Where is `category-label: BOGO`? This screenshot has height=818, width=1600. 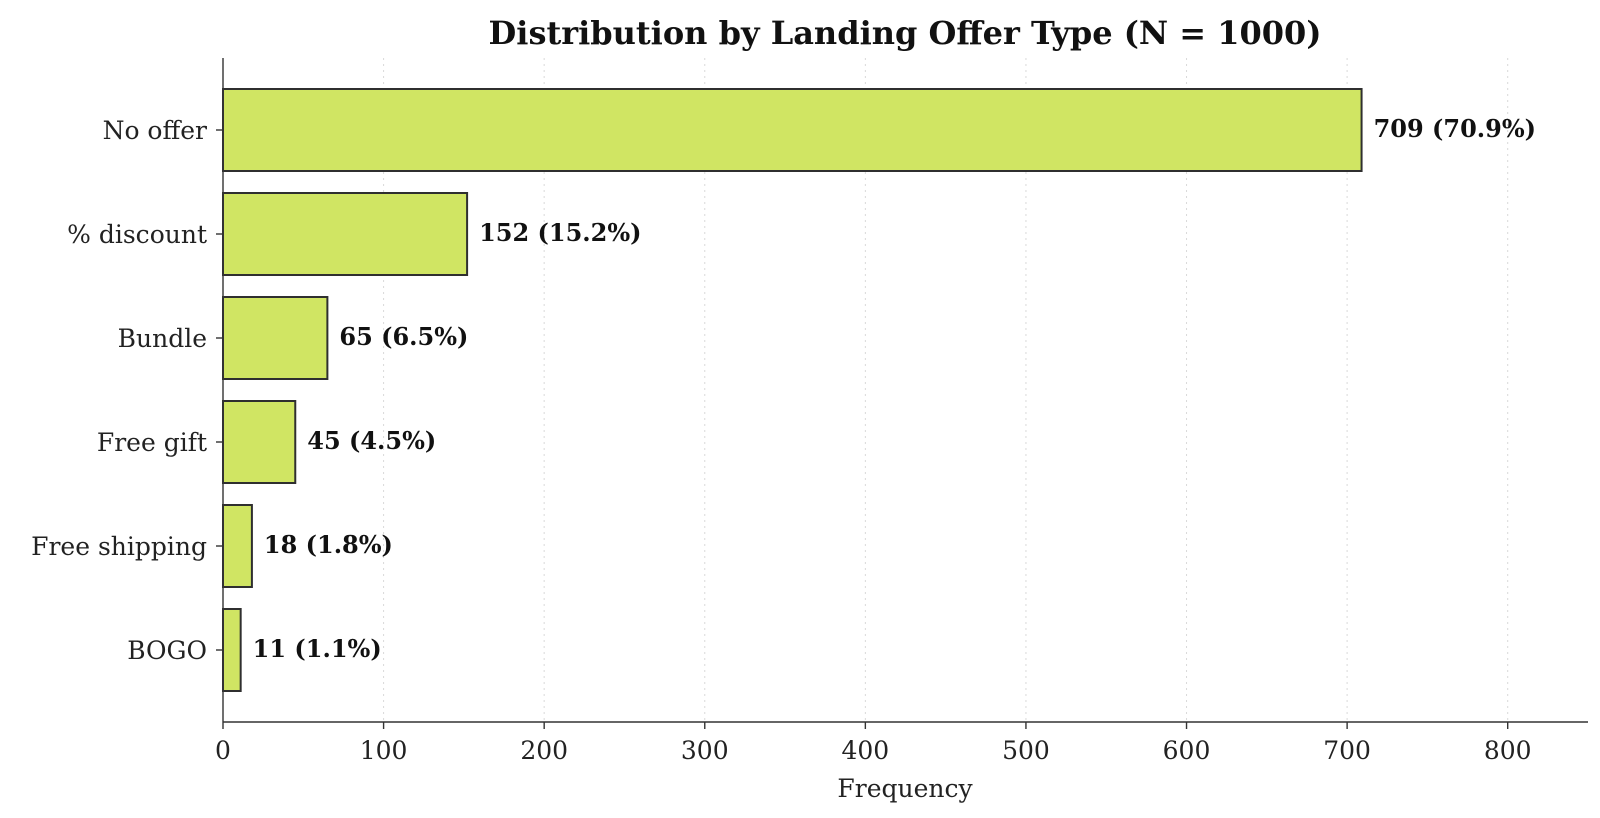 category-label: BOGO is located at coordinates (167, 650).